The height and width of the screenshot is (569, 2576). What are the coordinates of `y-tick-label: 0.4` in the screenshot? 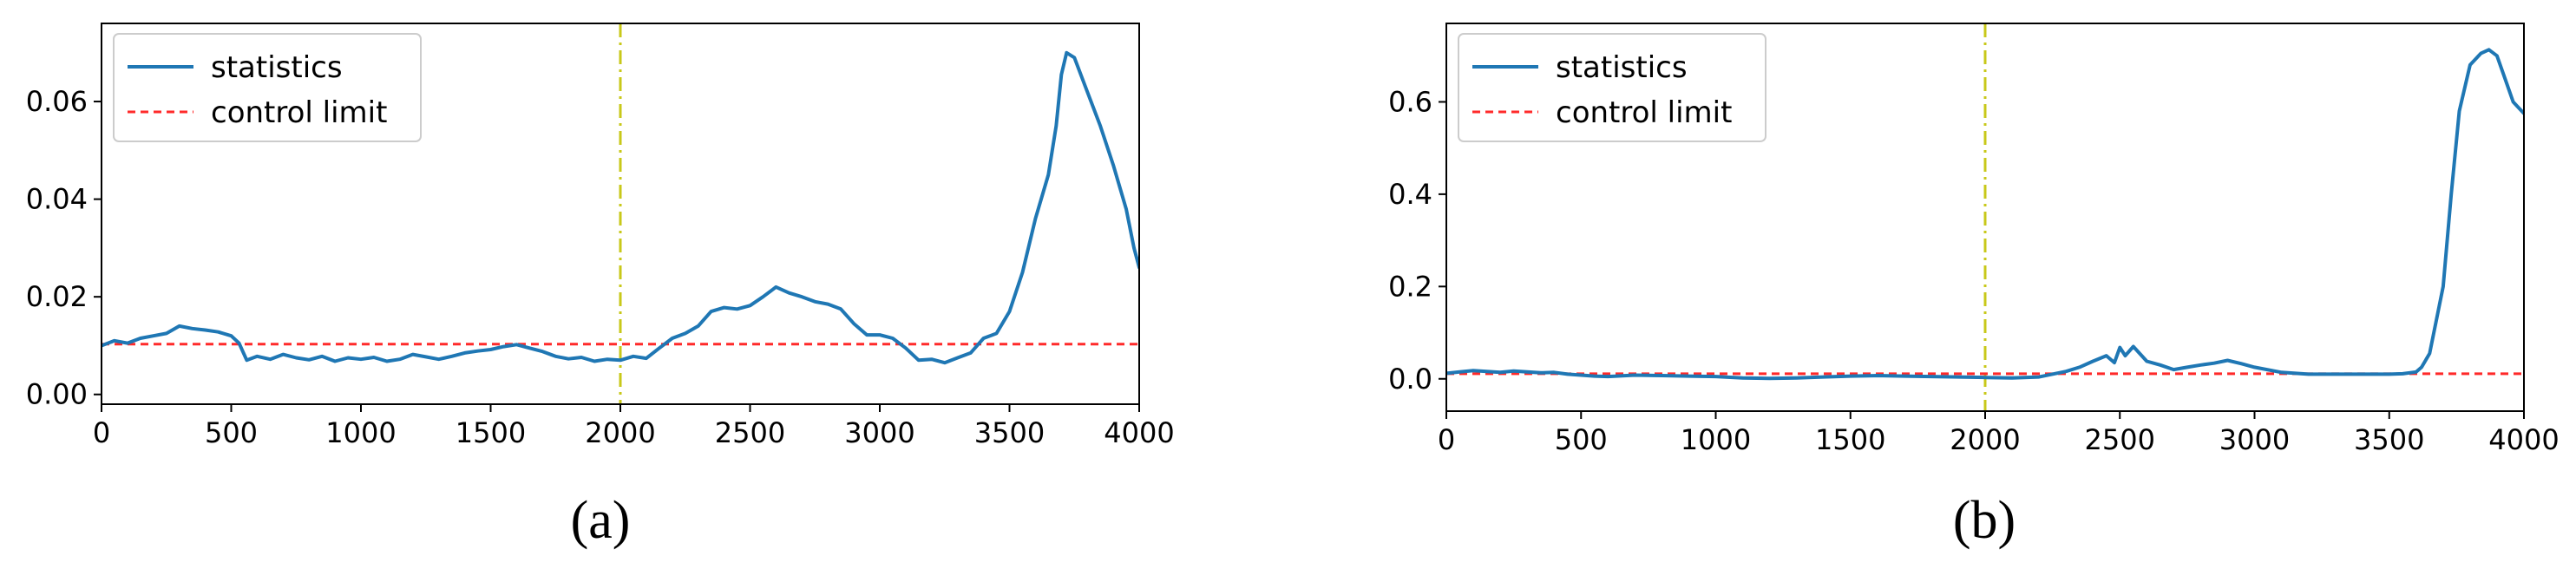 It's located at (1410, 194).